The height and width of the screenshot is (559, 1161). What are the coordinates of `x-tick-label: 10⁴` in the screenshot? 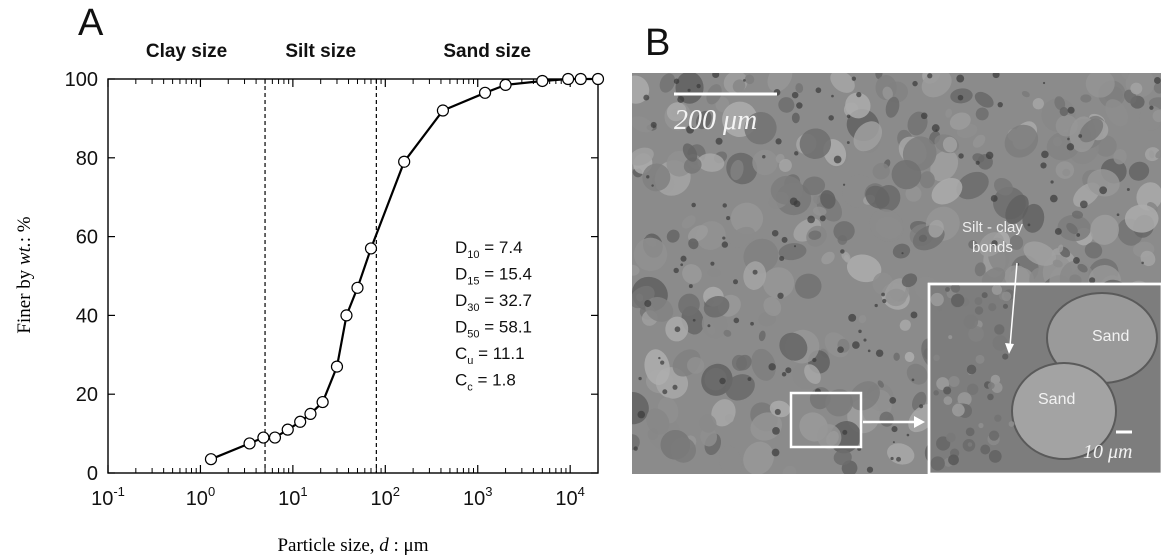 It's located at (569, 497).